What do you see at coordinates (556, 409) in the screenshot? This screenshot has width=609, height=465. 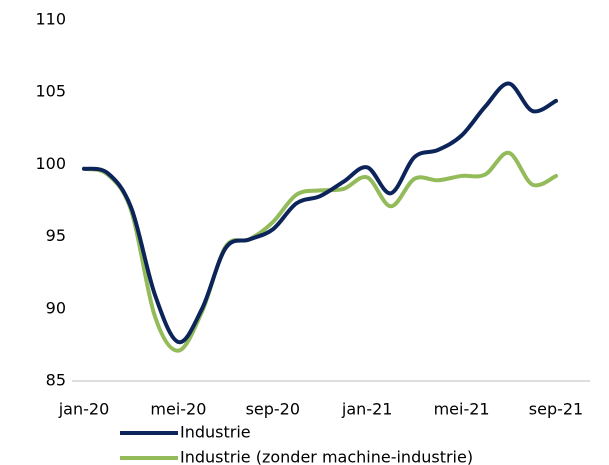 I see `x-tick-label: sep-21` at bounding box center [556, 409].